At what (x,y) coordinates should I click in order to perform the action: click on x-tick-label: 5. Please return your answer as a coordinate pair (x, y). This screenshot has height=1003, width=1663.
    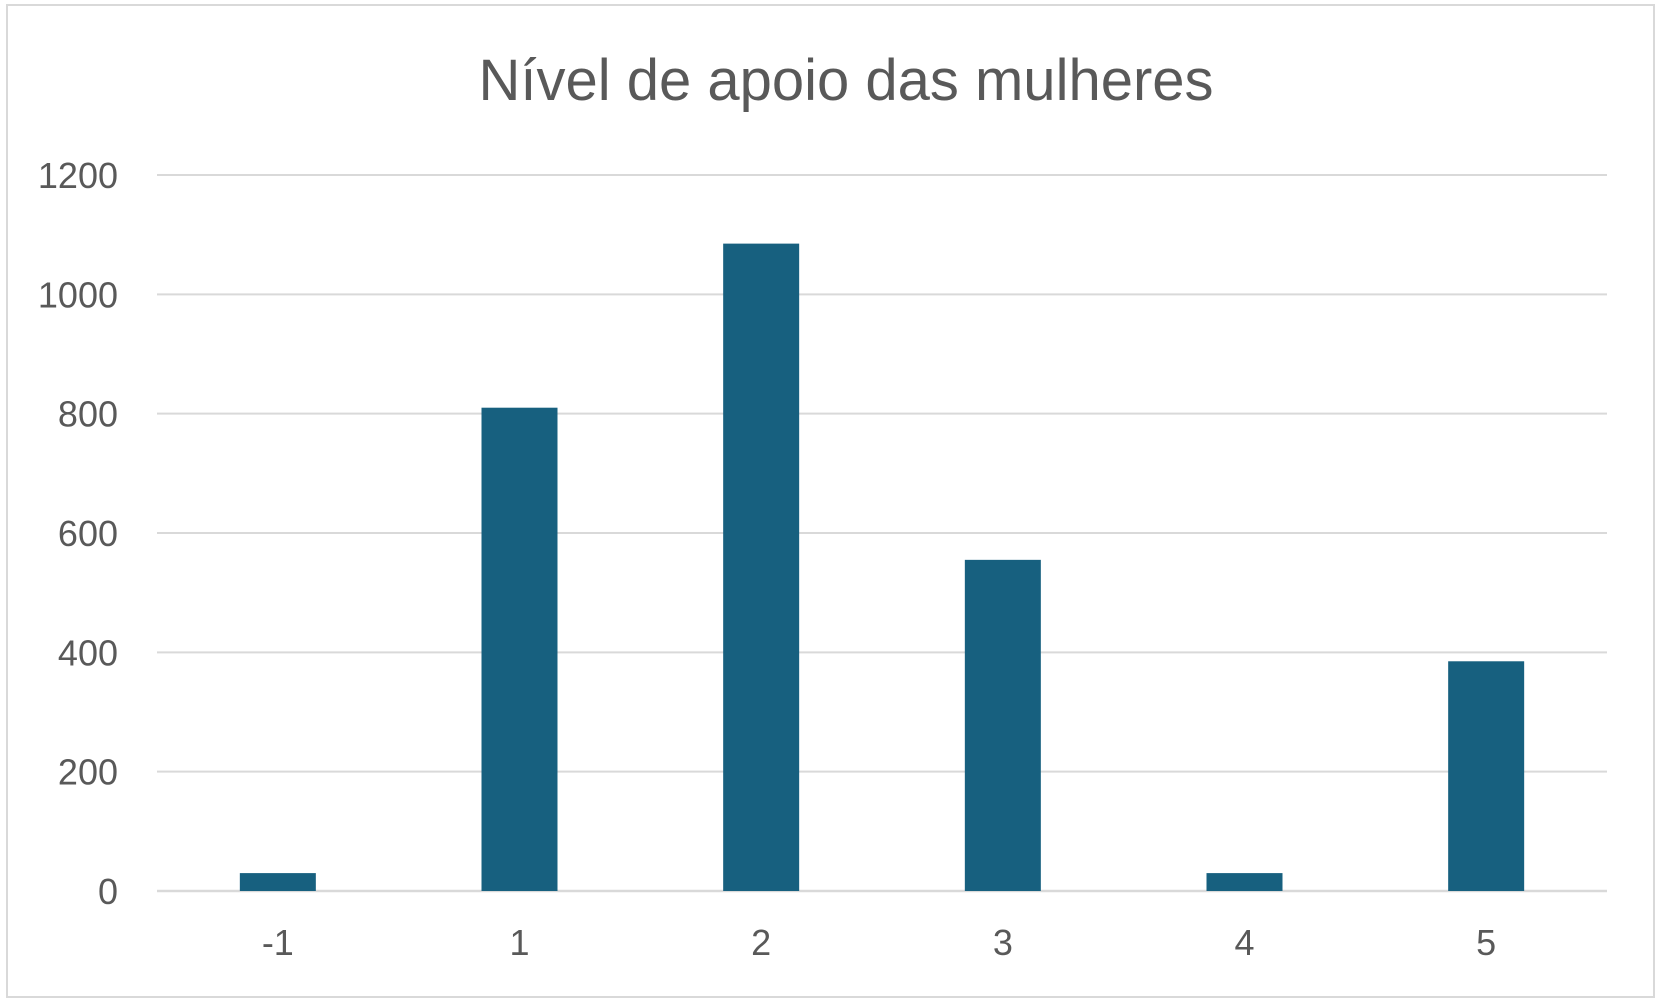
    Looking at the image, I should click on (1486, 942).